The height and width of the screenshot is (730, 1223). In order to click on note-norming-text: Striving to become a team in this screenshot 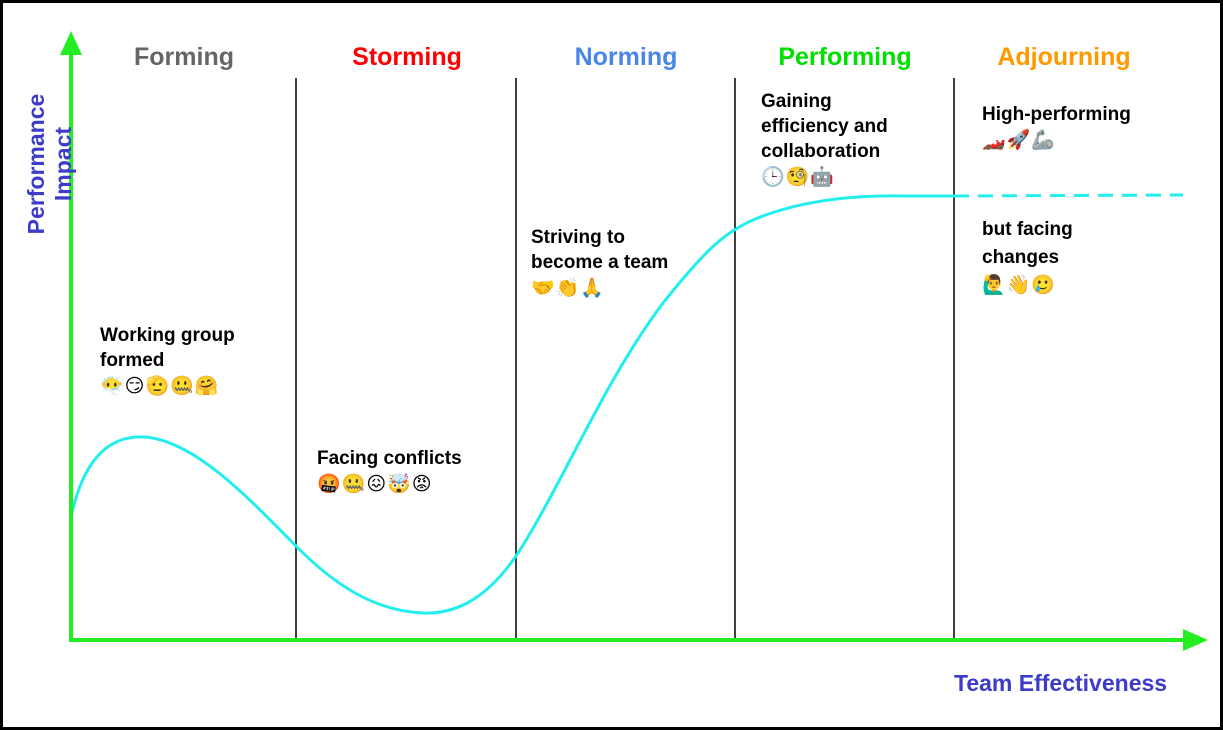, I will do `click(600, 250)`.